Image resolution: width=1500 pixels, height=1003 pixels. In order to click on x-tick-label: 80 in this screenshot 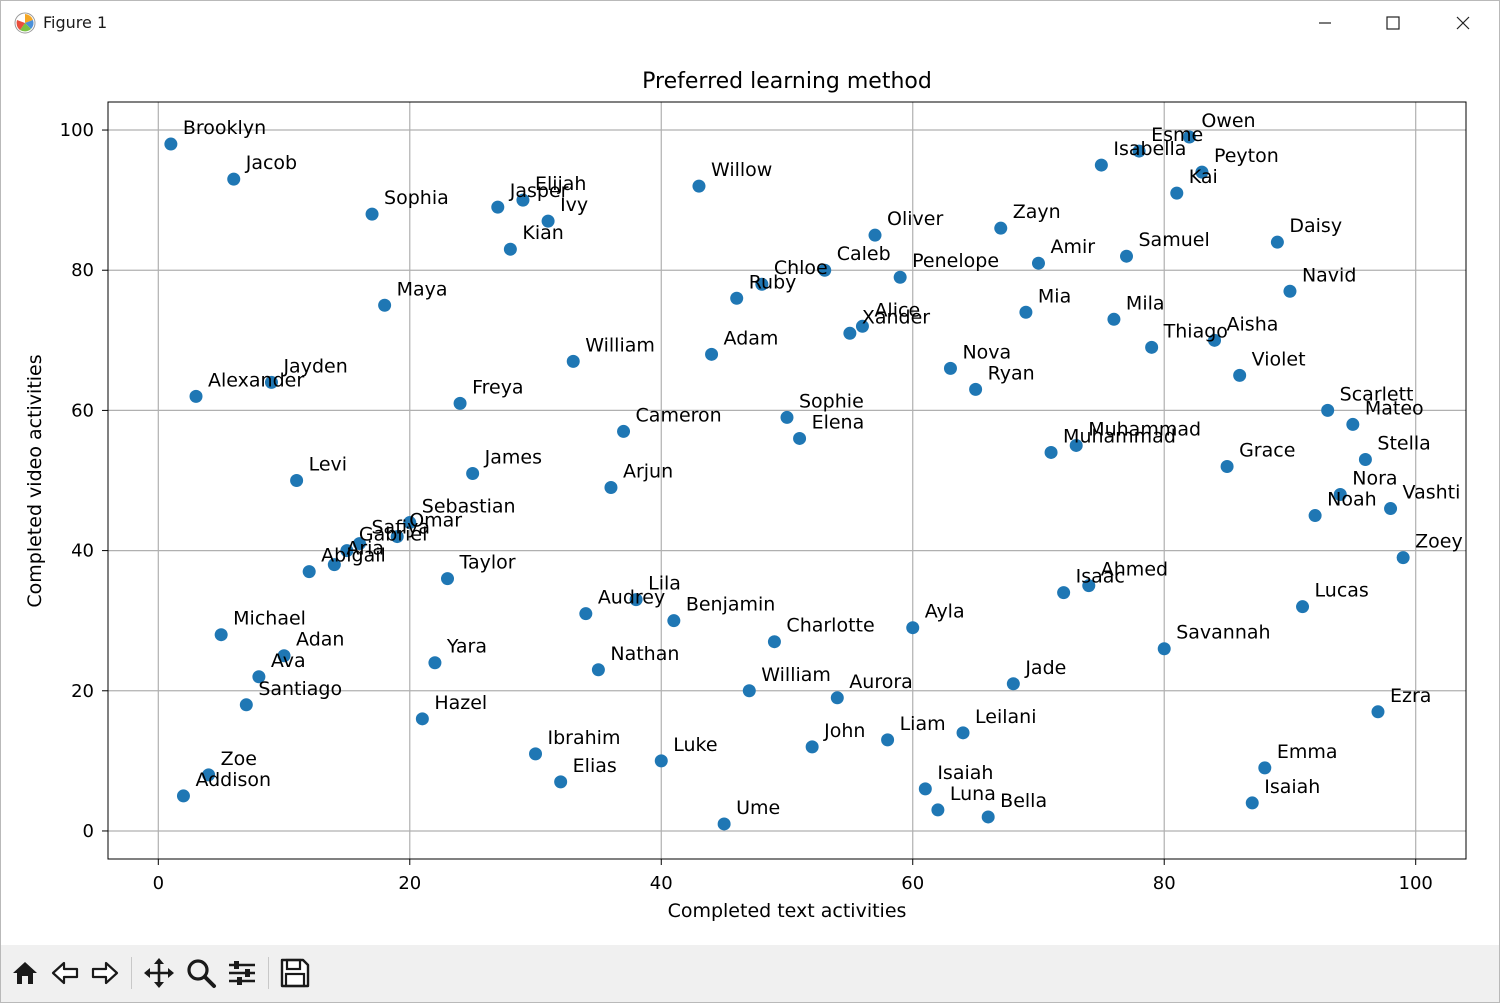, I will do `click(1164, 883)`.